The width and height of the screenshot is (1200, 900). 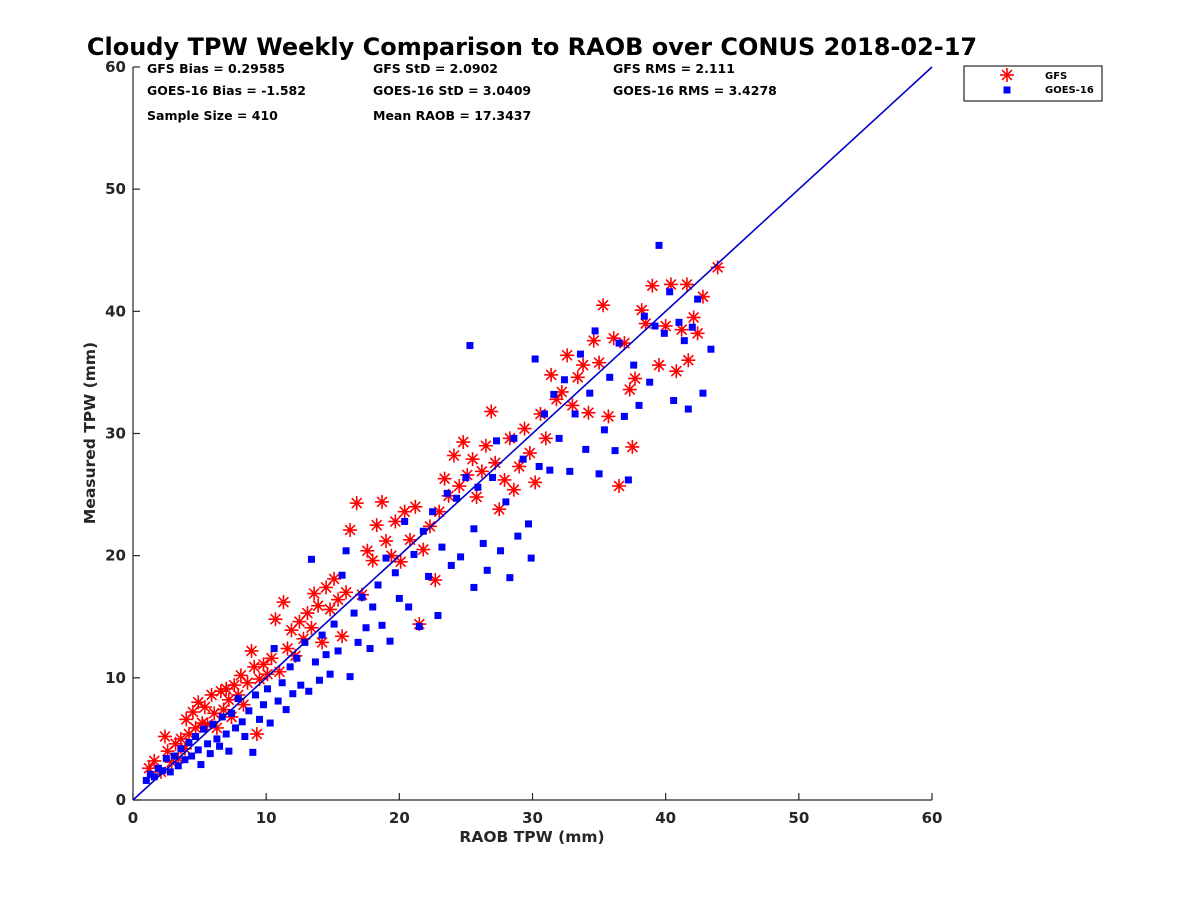 What do you see at coordinates (531, 837) in the screenshot?
I see `x-axis-label: RAOB TPW (mm)` at bounding box center [531, 837].